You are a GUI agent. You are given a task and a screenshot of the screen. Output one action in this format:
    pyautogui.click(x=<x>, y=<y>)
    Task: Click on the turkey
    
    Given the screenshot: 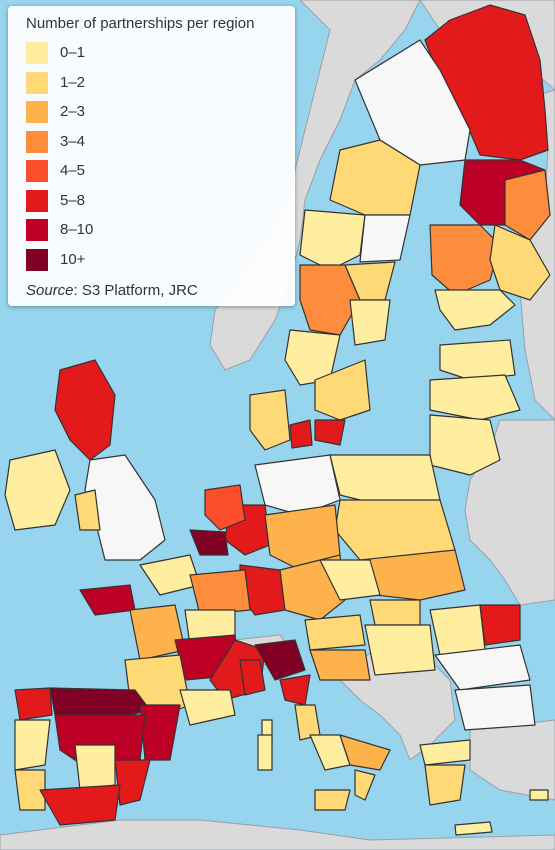 What is the action you would take?
    pyautogui.click(x=512, y=760)
    